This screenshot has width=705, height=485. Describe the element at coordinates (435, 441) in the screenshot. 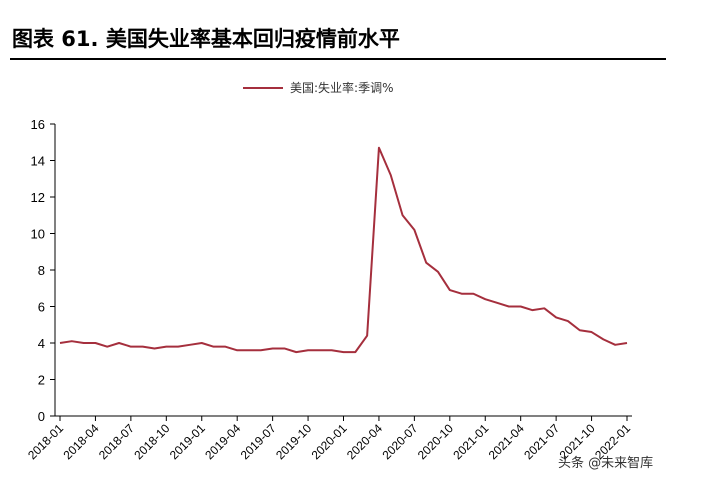

I see `x-tick-label: 2020-10` at that location.